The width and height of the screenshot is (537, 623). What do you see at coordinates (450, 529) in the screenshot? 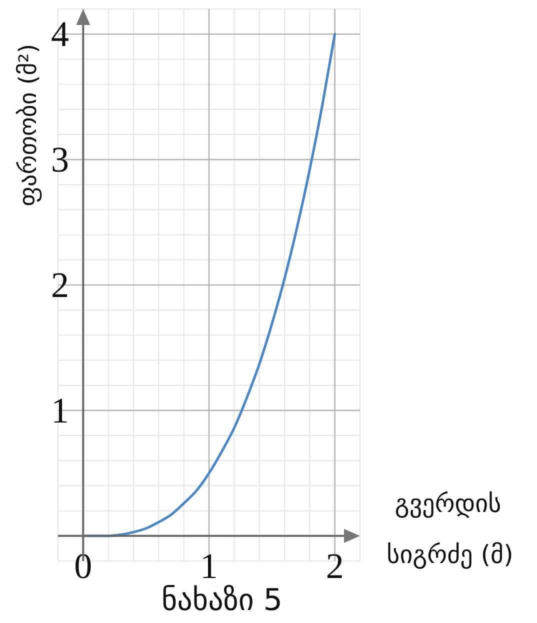
I see `x-axis-title: გვერდის სიგრძე (მ)` at bounding box center [450, 529].